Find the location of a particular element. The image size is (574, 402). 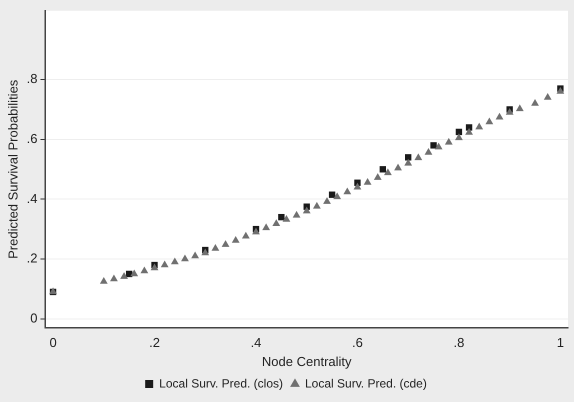

legend-label: Local Surv. Pred. (clos) is located at coordinates (221, 383).